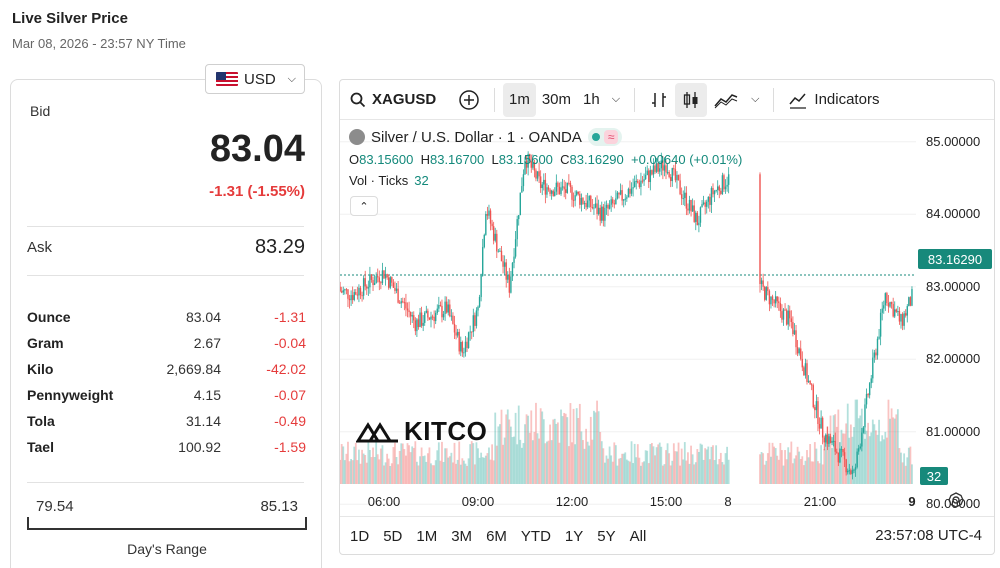 The width and height of the screenshot is (1000, 568). What do you see at coordinates (605, 137) in the screenshot?
I see `market-status-pill: ≈` at bounding box center [605, 137].